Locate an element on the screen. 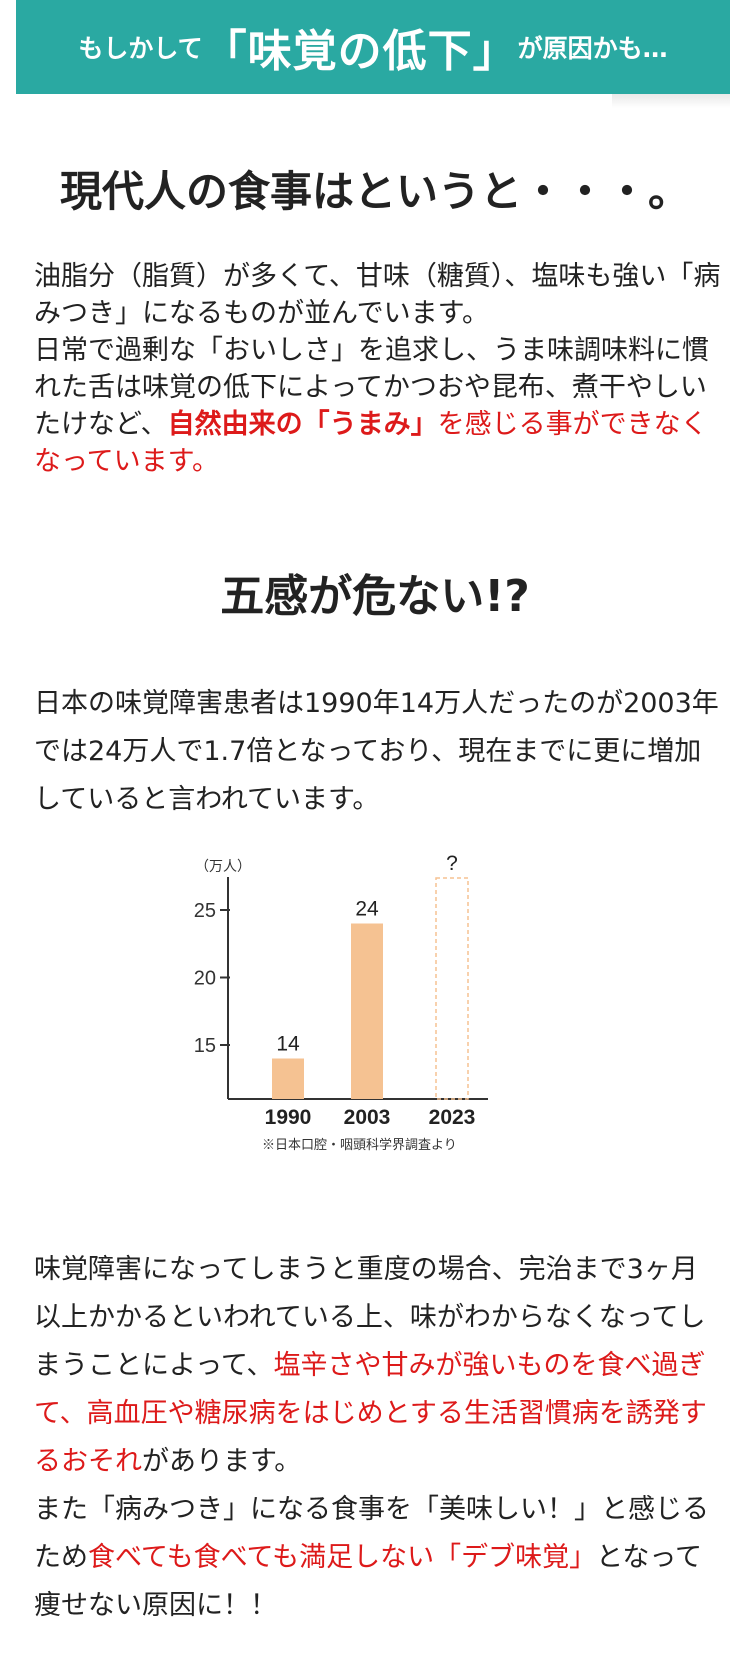 Image resolution: width=750 pixels, height=1668 pixels. y-tick-label: 25 is located at coordinates (205, 911).